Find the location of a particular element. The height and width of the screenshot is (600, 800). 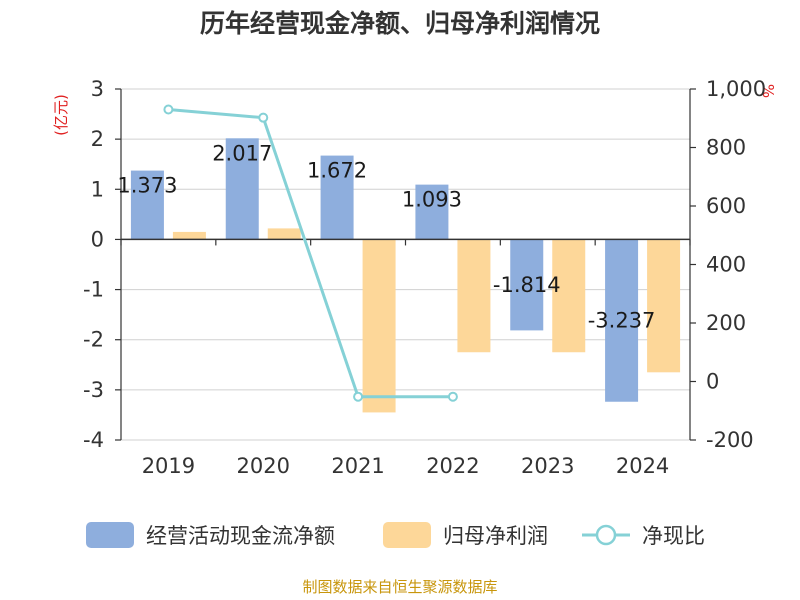

ratio-point-2019 is located at coordinates (168, 109).